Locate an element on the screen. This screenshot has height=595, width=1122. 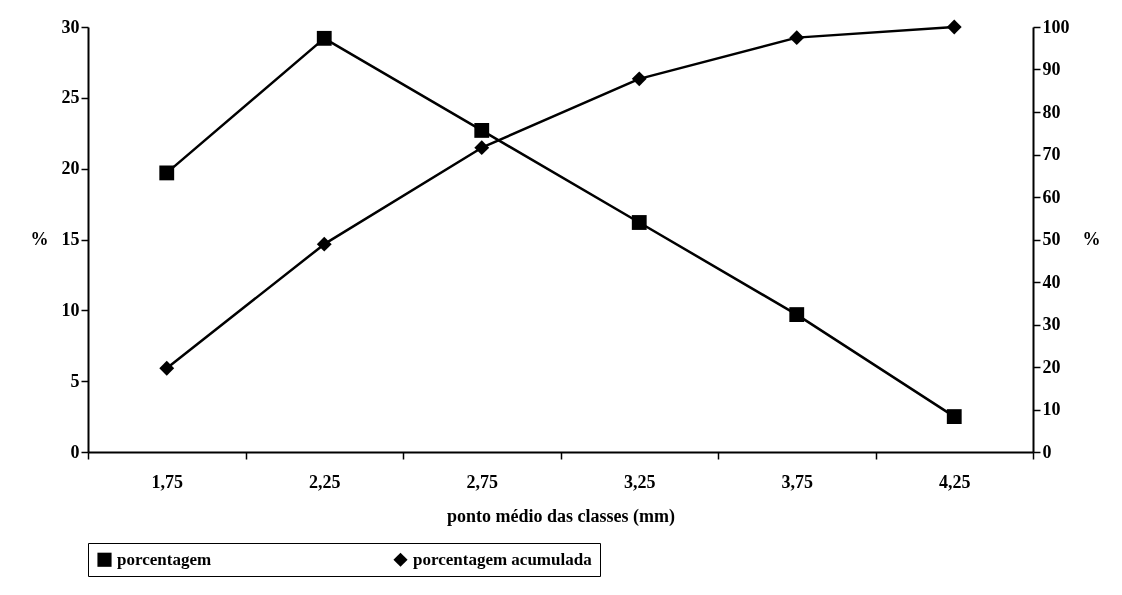
y-tick-label: 10 is located at coordinates (70, 309).